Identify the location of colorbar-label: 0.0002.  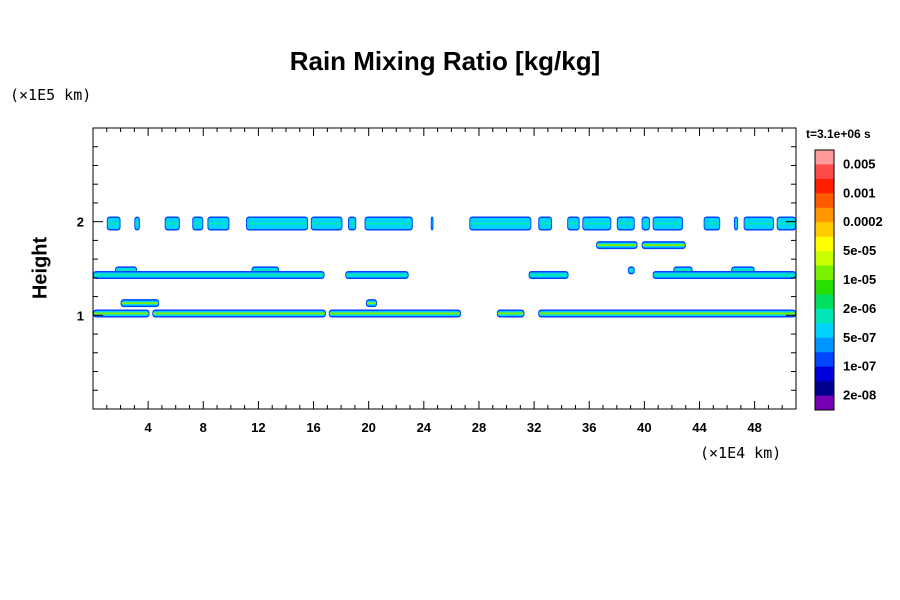
(863, 221).